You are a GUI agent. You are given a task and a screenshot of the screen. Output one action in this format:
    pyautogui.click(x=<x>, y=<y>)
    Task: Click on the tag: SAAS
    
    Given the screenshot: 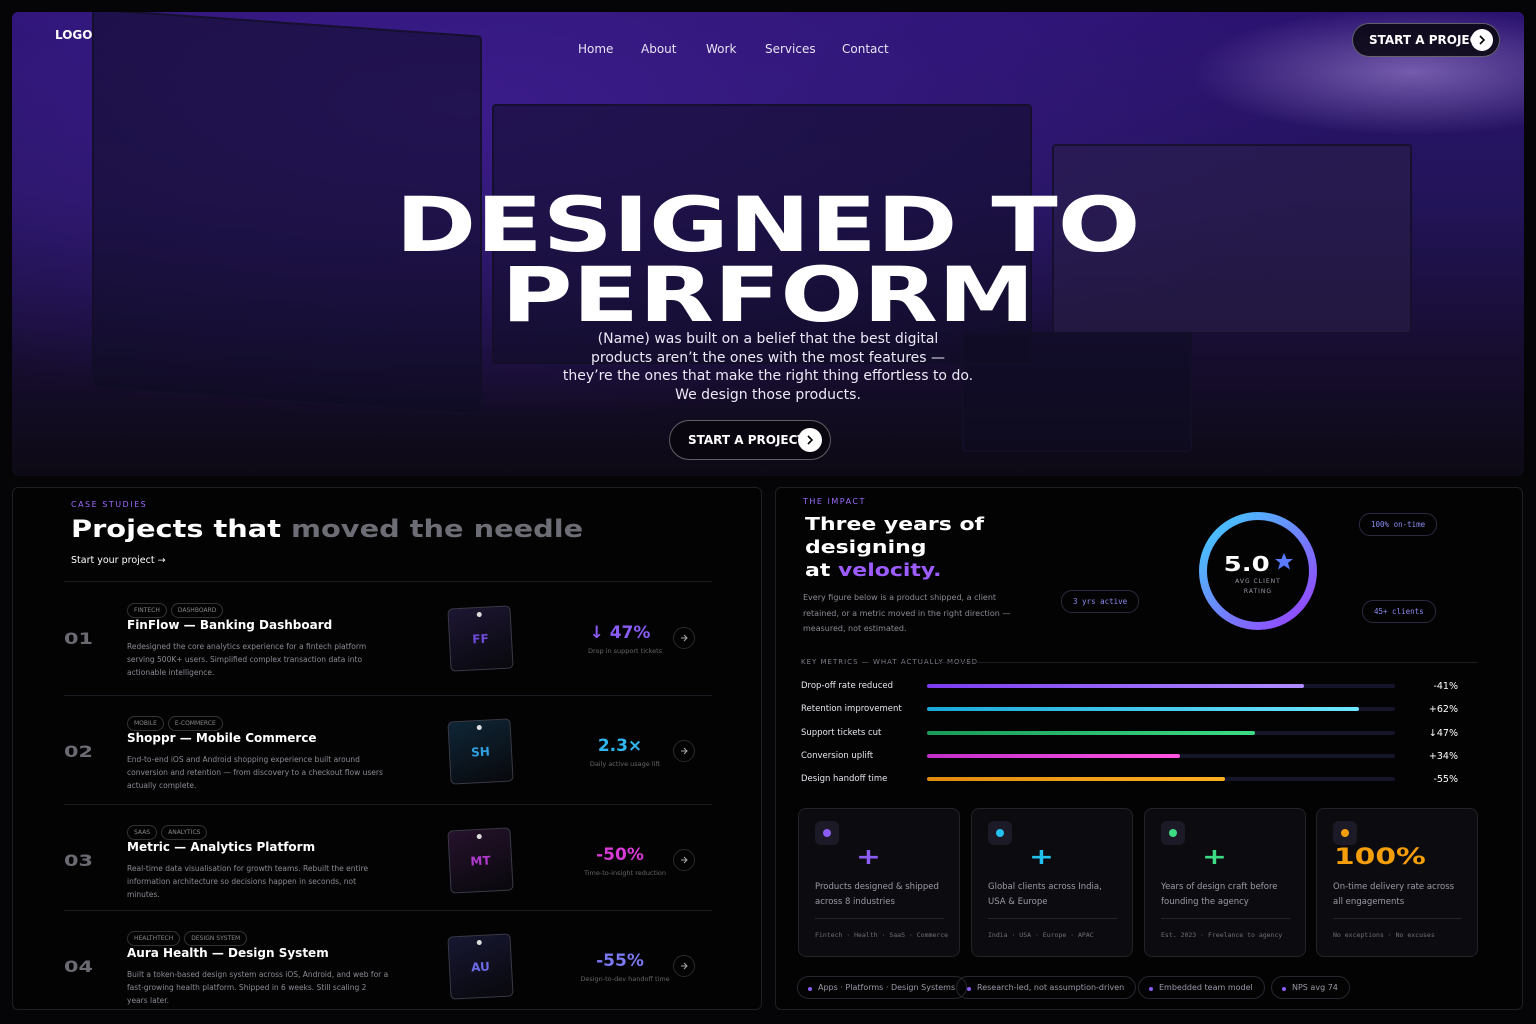 What is the action you would take?
    pyautogui.click(x=142, y=832)
    